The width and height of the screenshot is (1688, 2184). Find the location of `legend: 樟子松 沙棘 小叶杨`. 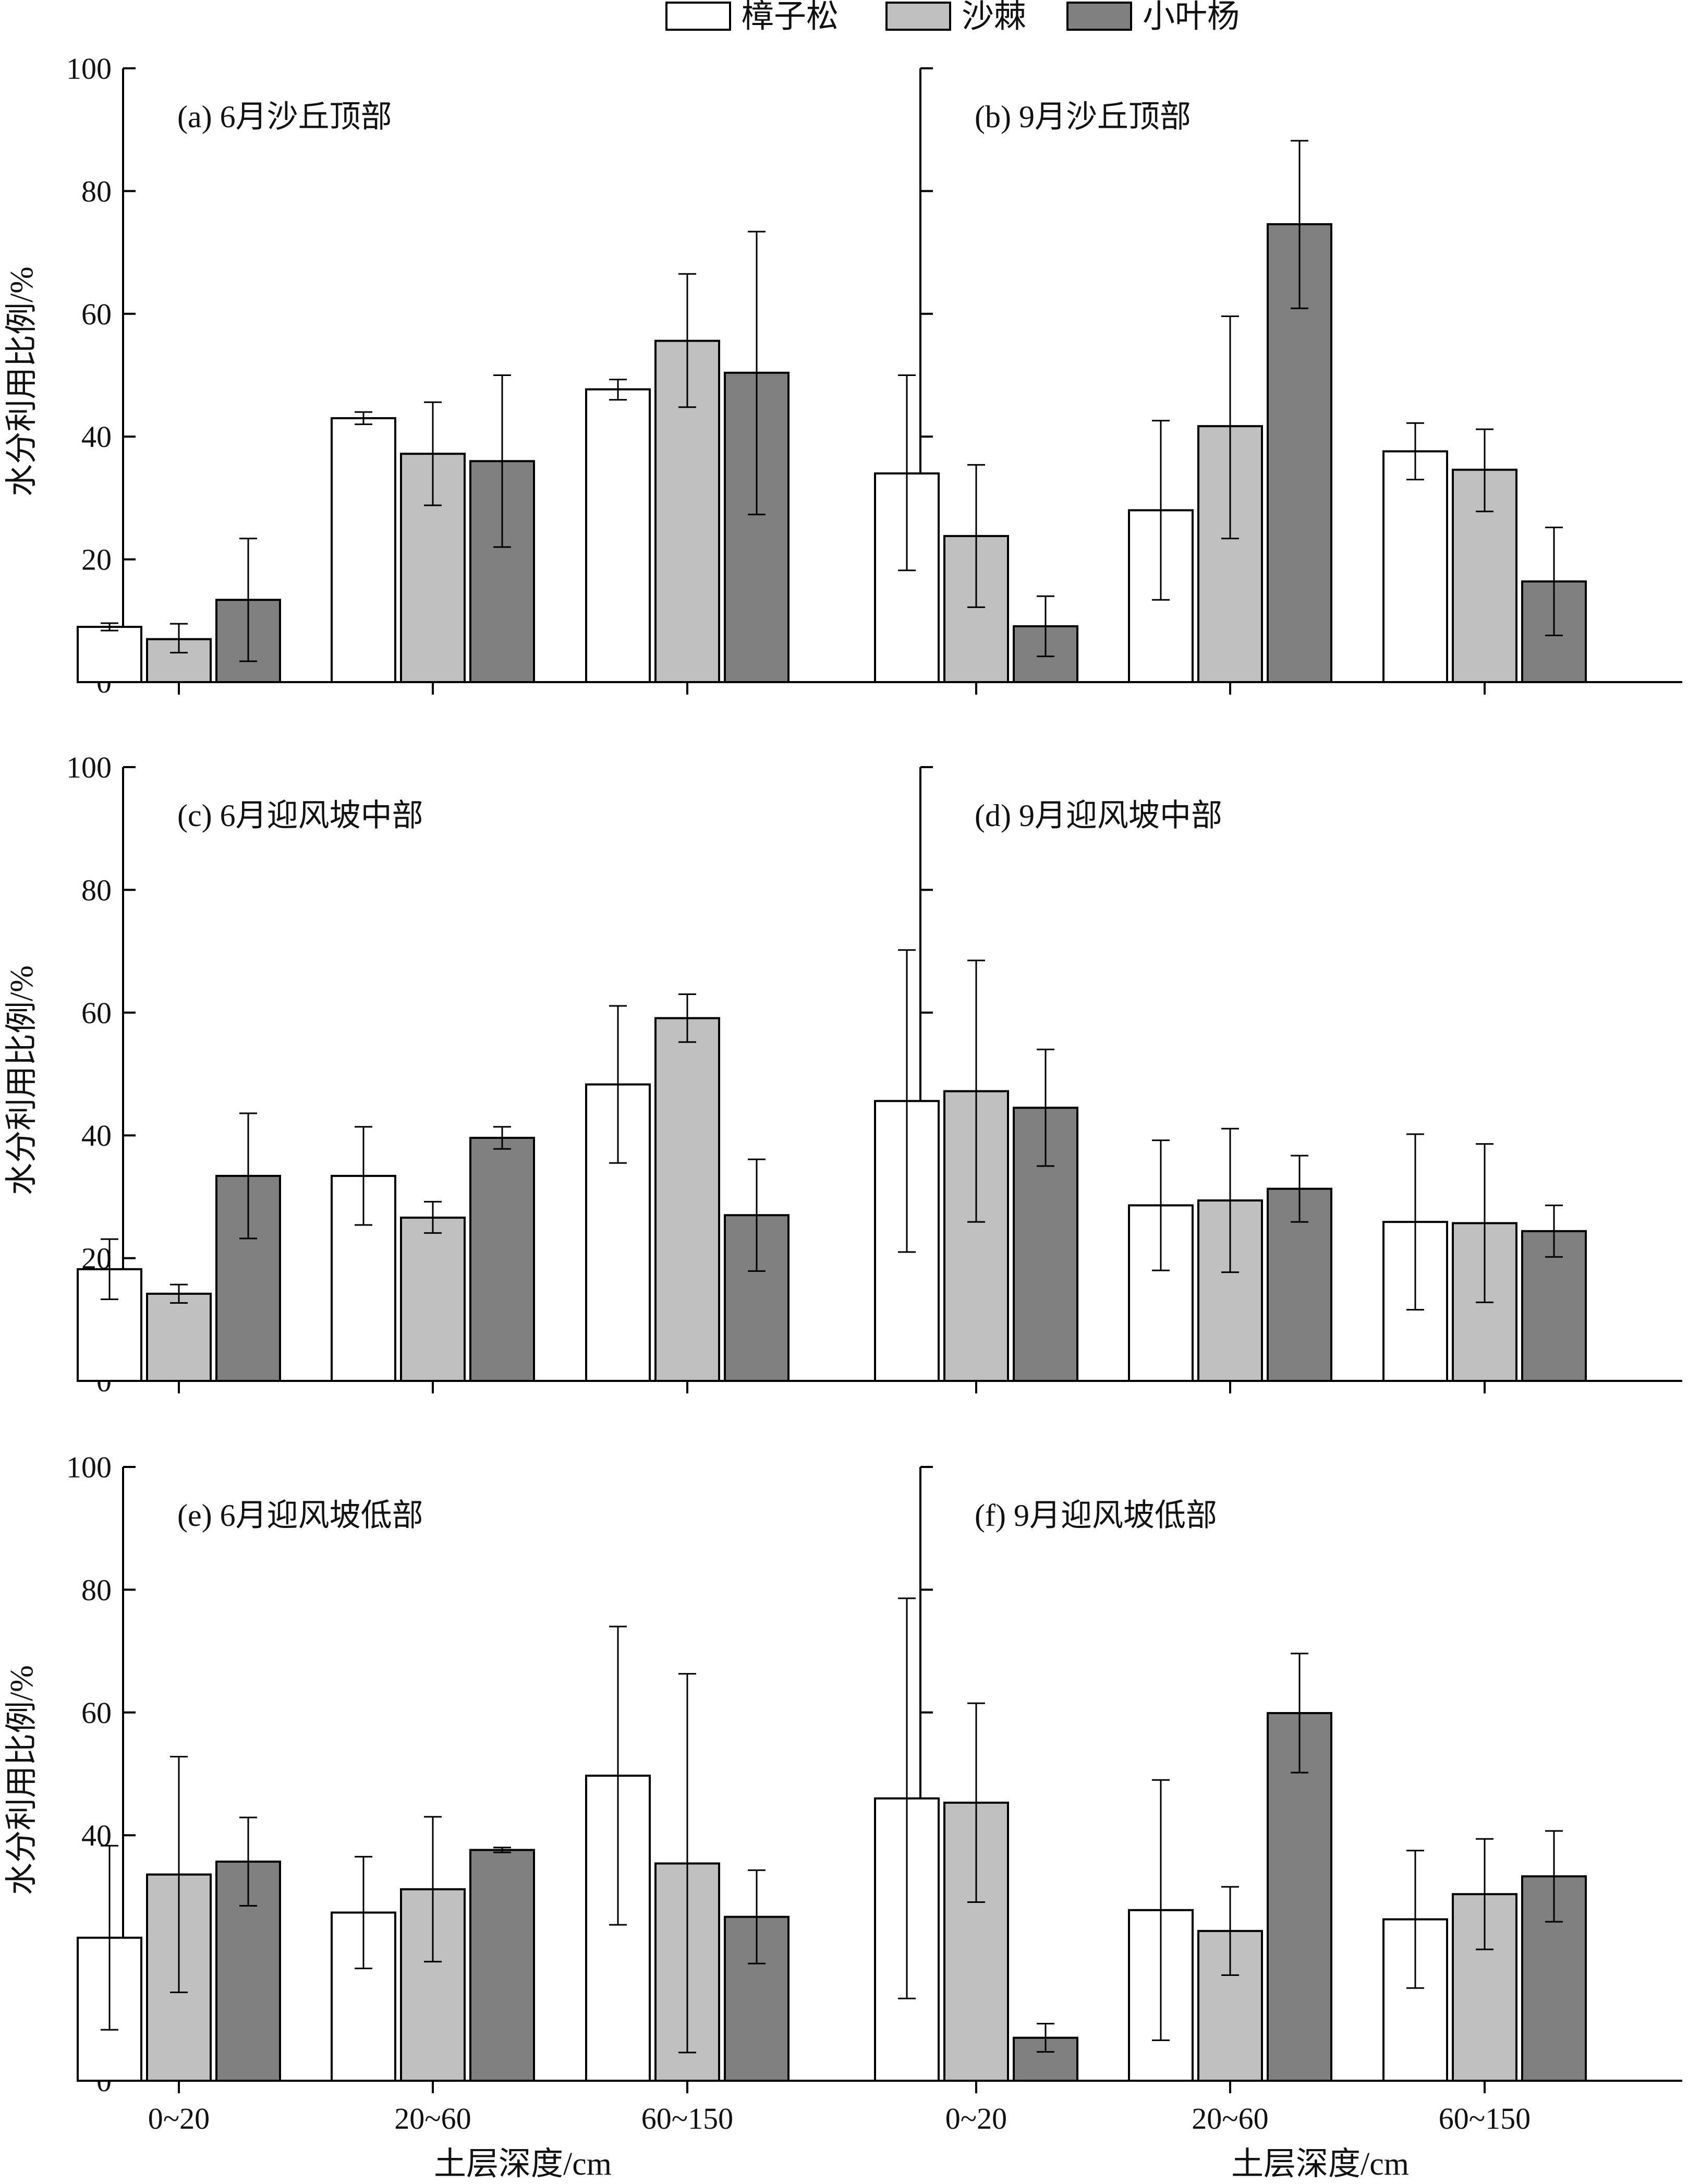

legend: 樟子松 沙棘 小叶杨 is located at coordinates (953, 17).